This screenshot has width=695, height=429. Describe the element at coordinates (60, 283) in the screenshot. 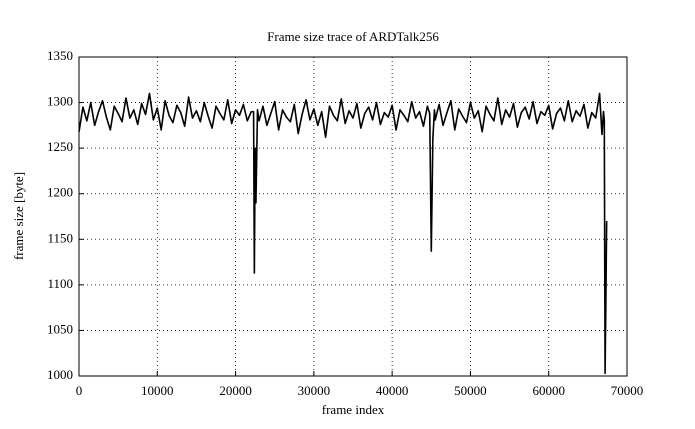

I see `y-tick-label: 1100` at that location.